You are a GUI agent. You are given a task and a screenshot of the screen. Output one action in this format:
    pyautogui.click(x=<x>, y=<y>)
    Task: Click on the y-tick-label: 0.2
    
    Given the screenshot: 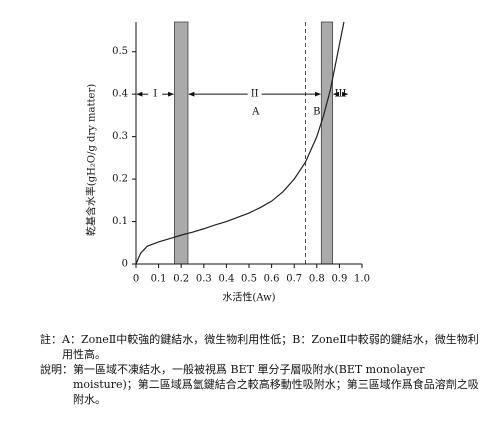 What is the action you would take?
    pyautogui.click(x=120, y=179)
    